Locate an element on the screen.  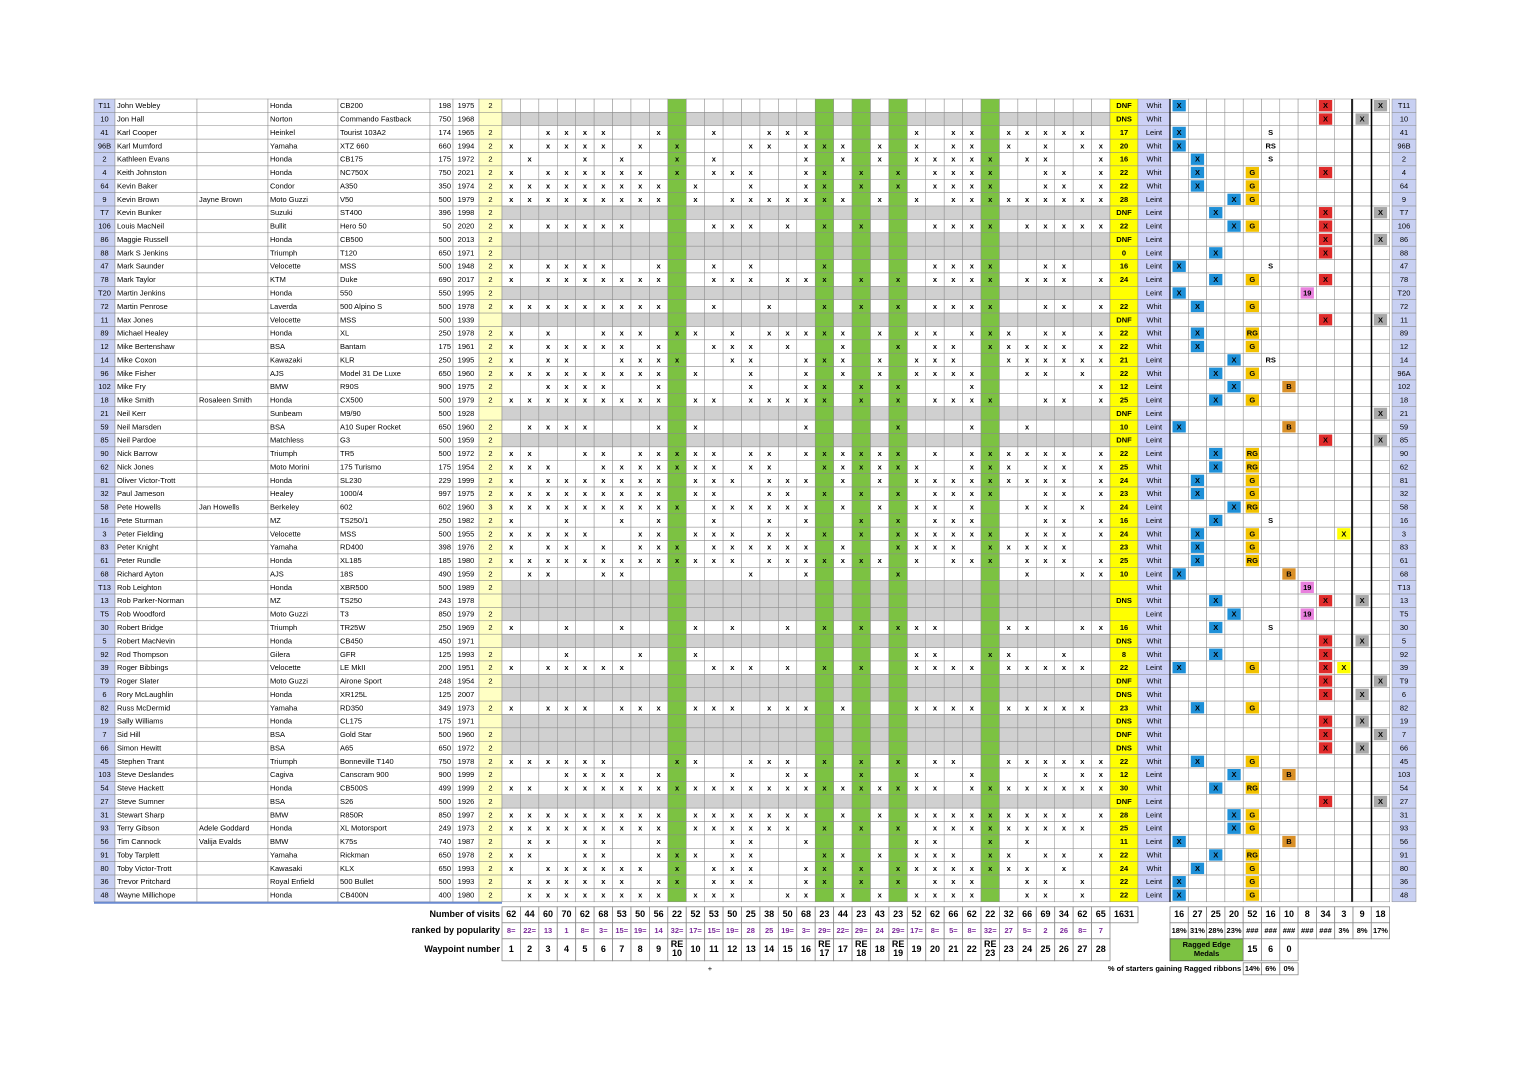
year: 1997 is located at coordinates (466, 814).